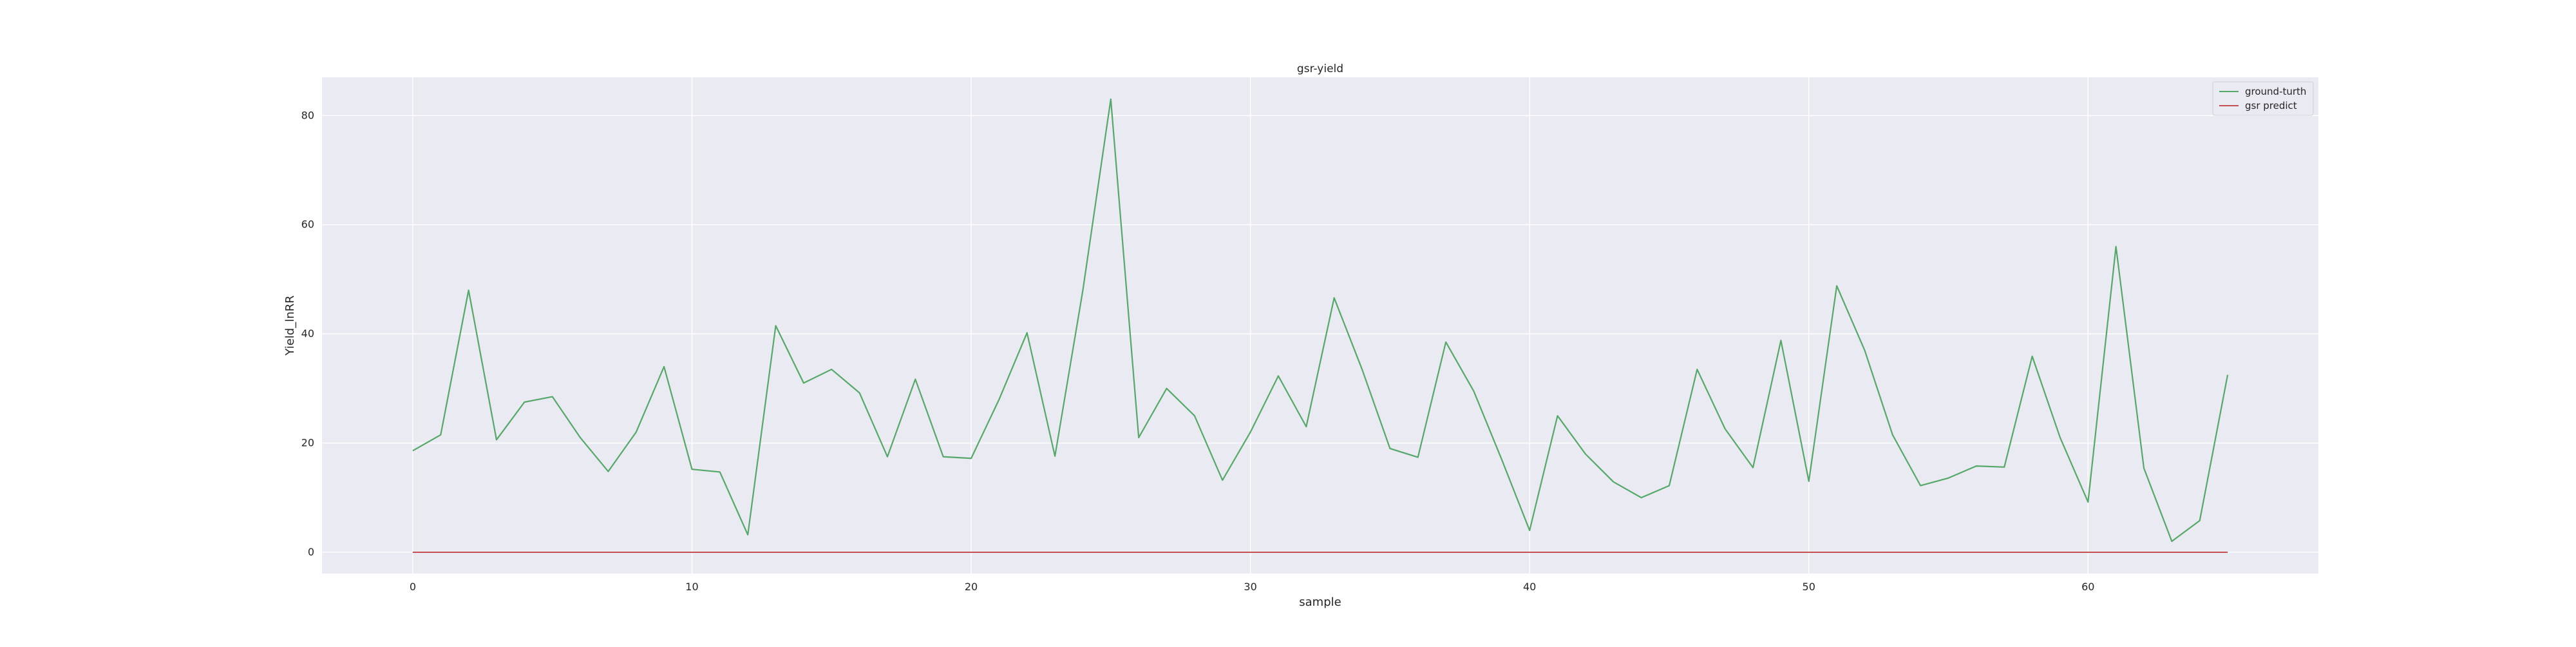 This screenshot has width=2576, height=647. I want to click on y-tick-label: 0, so click(311, 552).